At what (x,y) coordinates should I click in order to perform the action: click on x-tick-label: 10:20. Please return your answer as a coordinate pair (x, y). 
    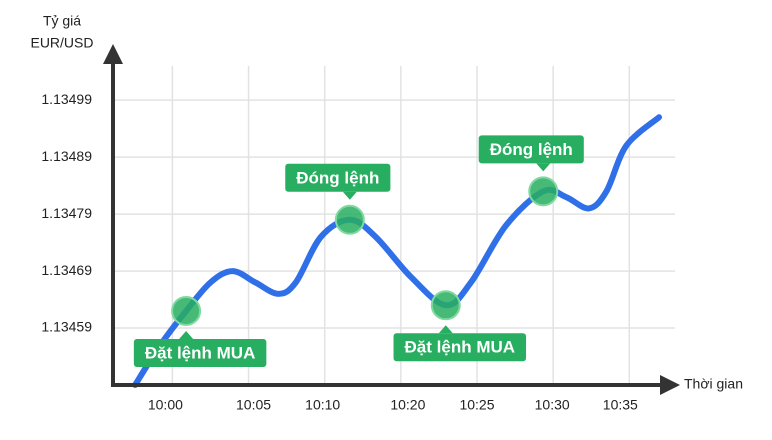
    Looking at the image, I should click on (407, 405).